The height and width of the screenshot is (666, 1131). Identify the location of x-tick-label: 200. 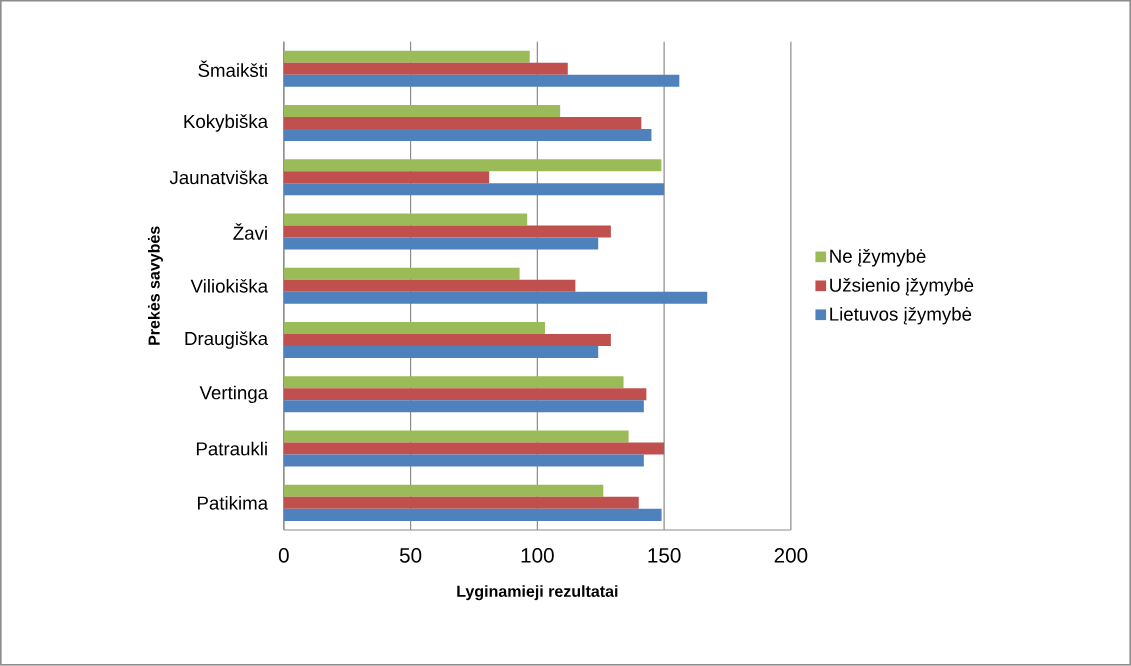
(791, 555).